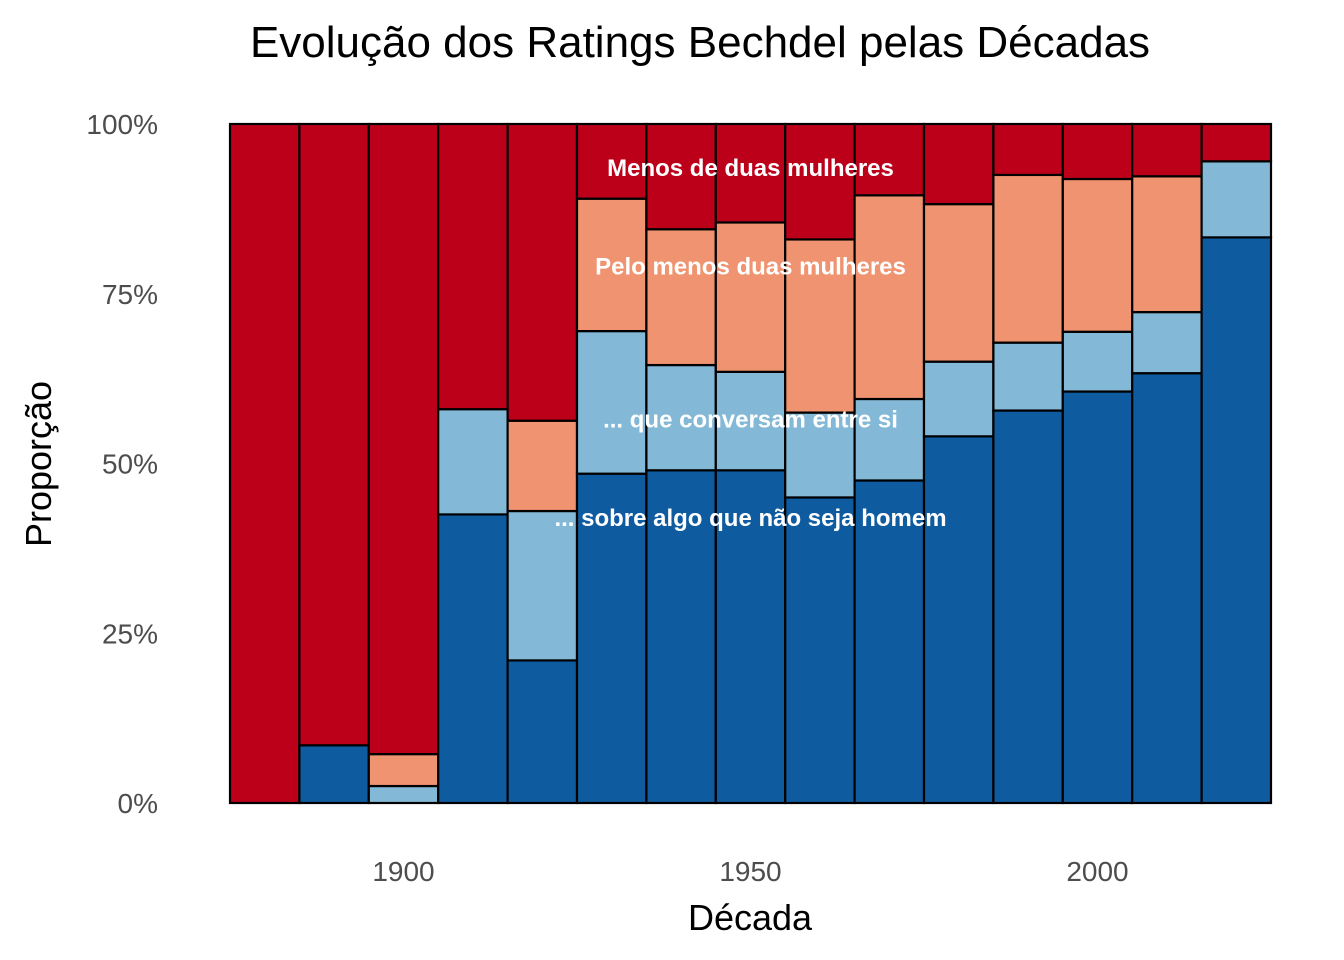 Image resolution: width=1344 pixels, height=960 pixels. What do you see at coordinates (1236, 199) in the screenshot?
I see `bar-segment-s2-2020` at bounding box center [1236, 199].